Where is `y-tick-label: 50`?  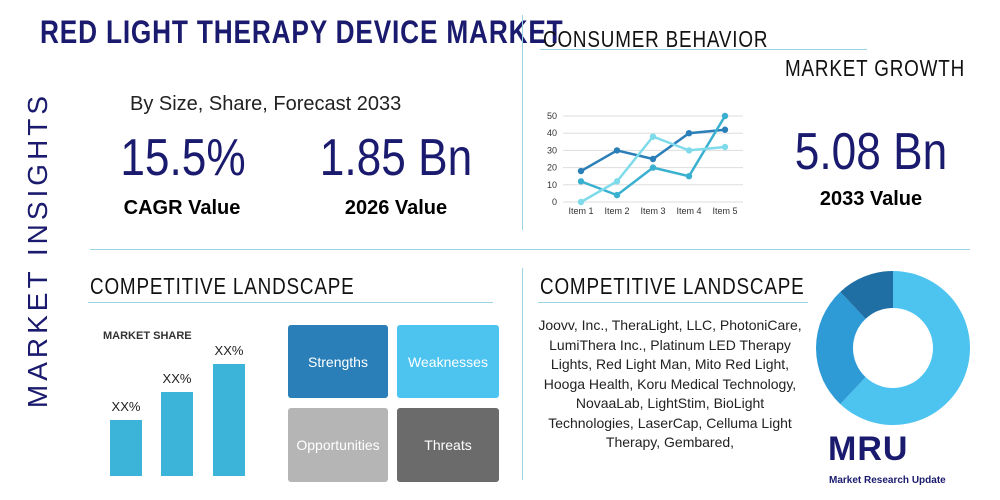
y-tick-label: 50 is located at coordinates (552, 116).